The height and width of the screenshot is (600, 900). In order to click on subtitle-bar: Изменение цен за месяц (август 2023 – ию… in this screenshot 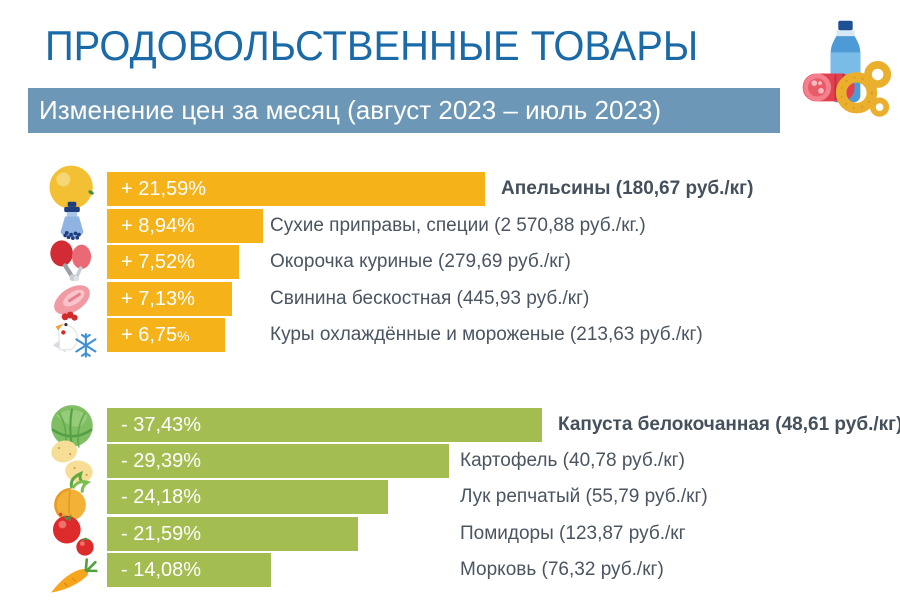, I will do `click(404, 110)`.